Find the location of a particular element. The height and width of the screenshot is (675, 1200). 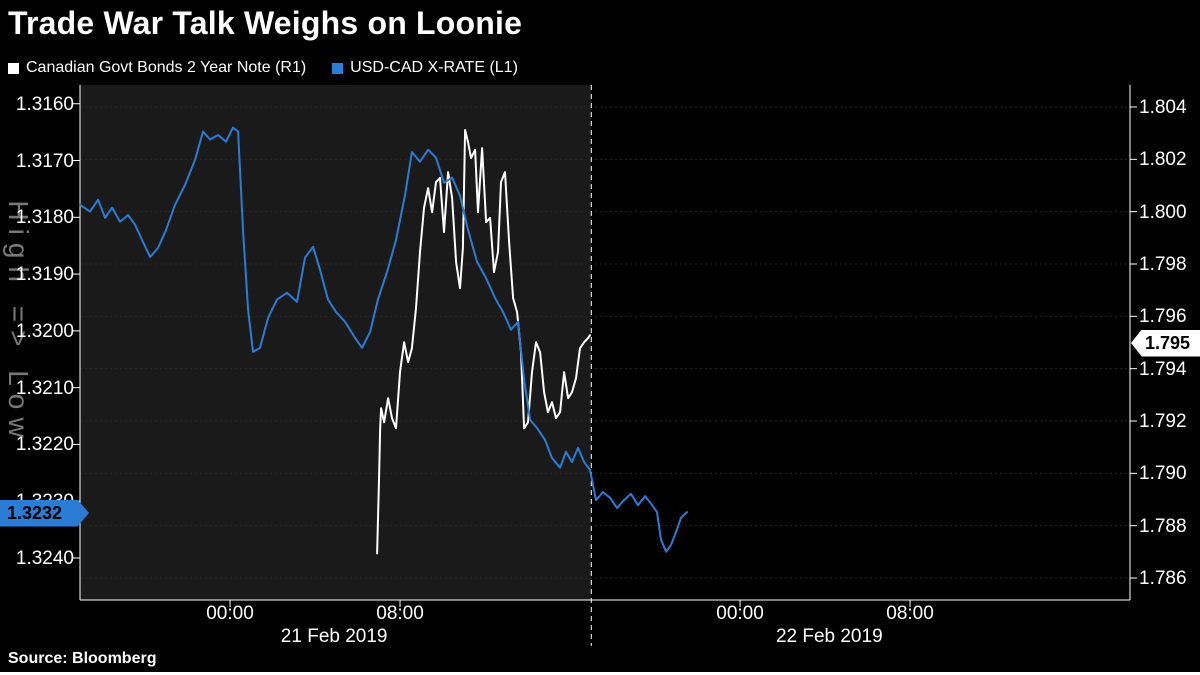

series-line-bonds is located at coordinates (483, 342).